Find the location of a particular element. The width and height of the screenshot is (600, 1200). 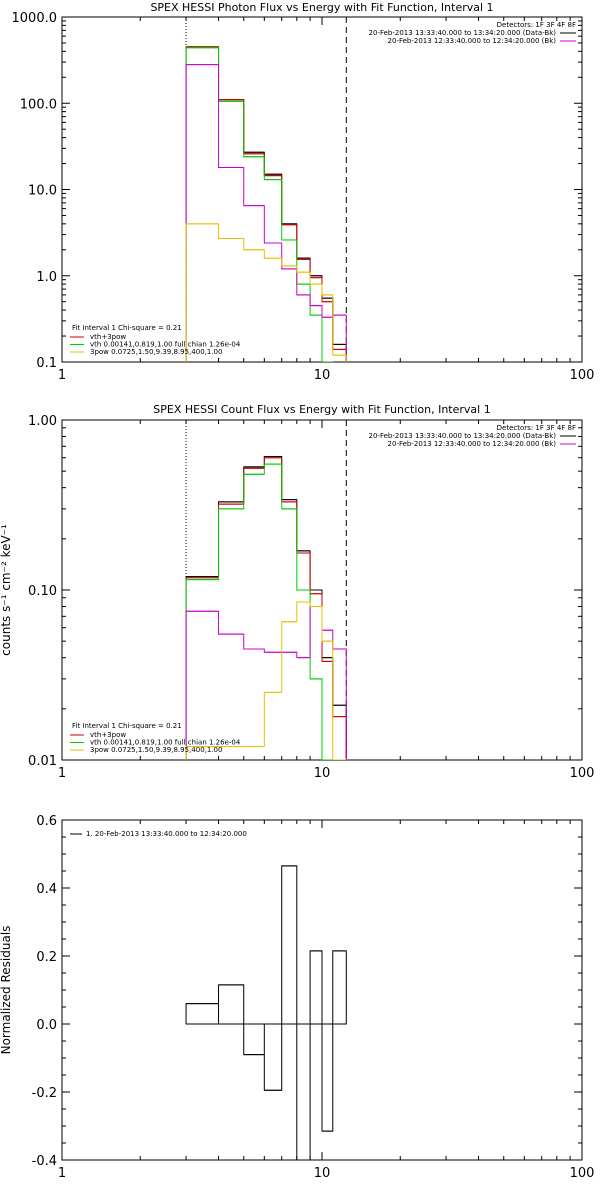

y-tick-label: 0.10 is located at coordinates (42, 591).